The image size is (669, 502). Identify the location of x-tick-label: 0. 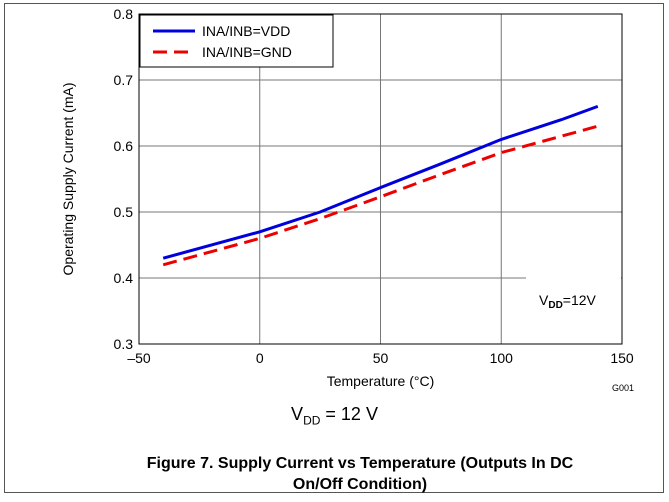
(260, 358).